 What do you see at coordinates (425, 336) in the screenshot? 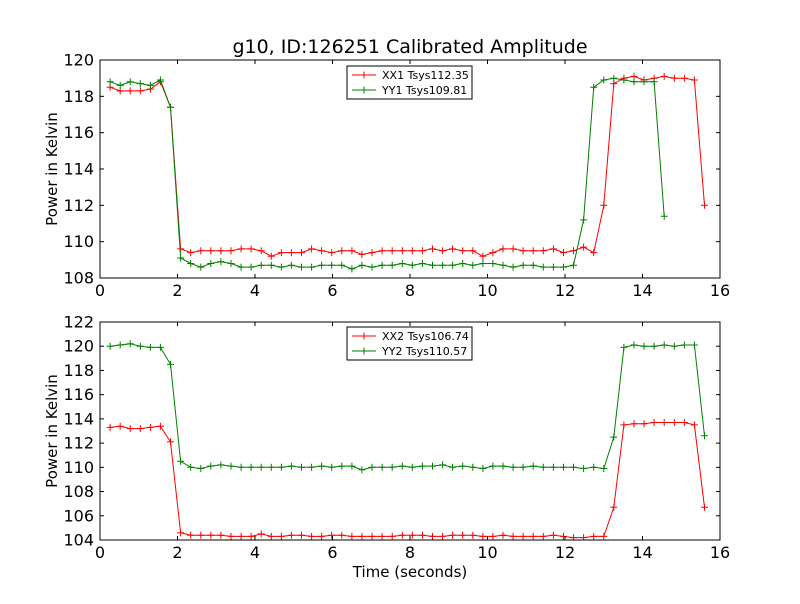
I see `legend-label: XX2 Tsys106.74` at bounding box center [425, 336].